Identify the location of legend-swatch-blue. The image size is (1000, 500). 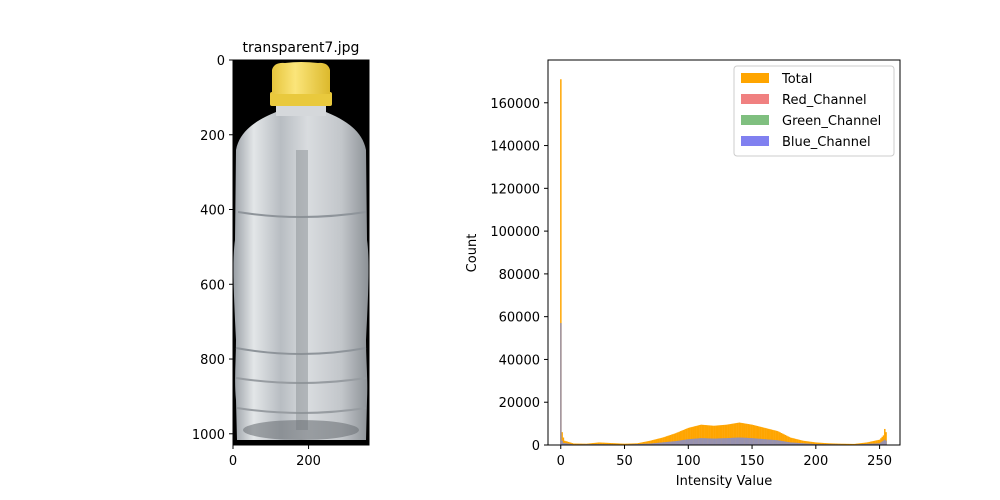
(755, 141).